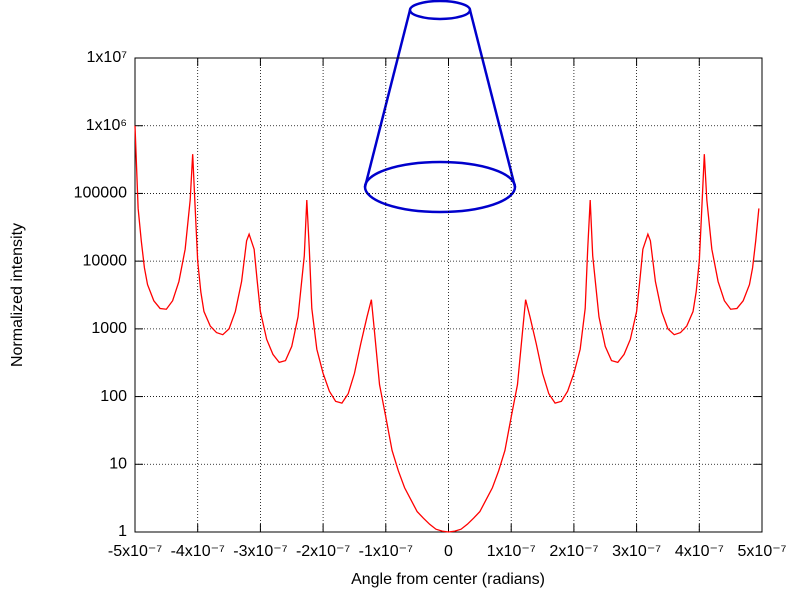  What do you see at coordinates (260, 551) in the screenshot?
I see `x-tick-label: -3x10⁻⁷` at bounding box center [260, 551].